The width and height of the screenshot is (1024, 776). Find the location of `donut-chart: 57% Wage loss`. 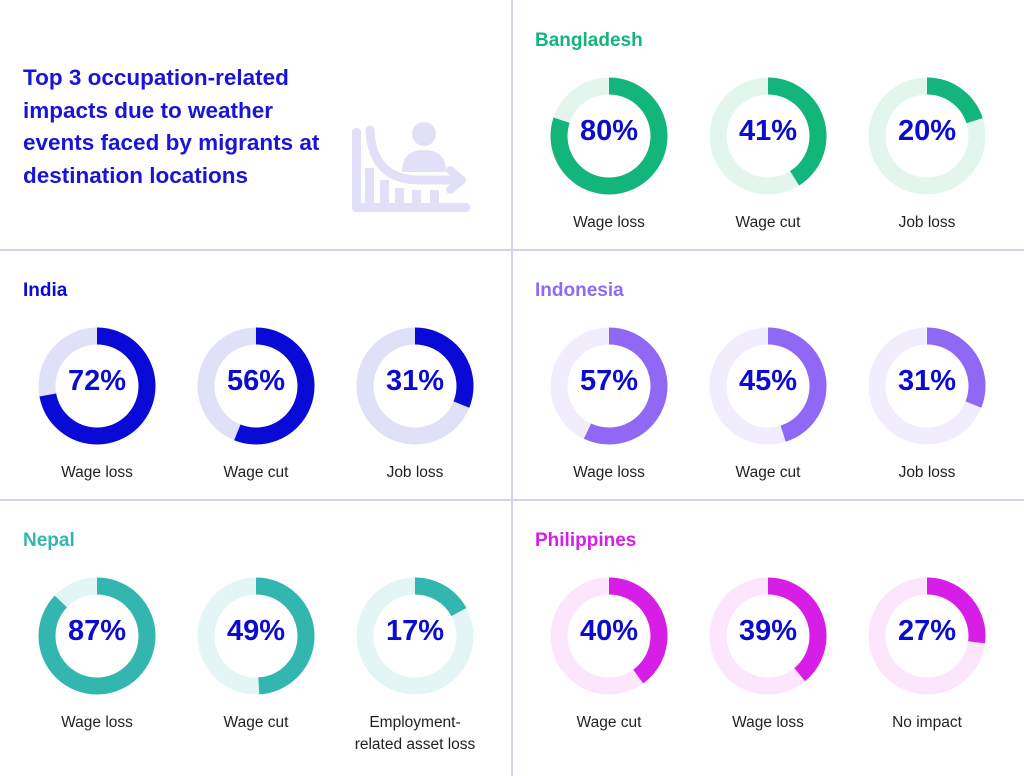

donut-chart: 57% Wage loss is located at coordinates (609, 405).